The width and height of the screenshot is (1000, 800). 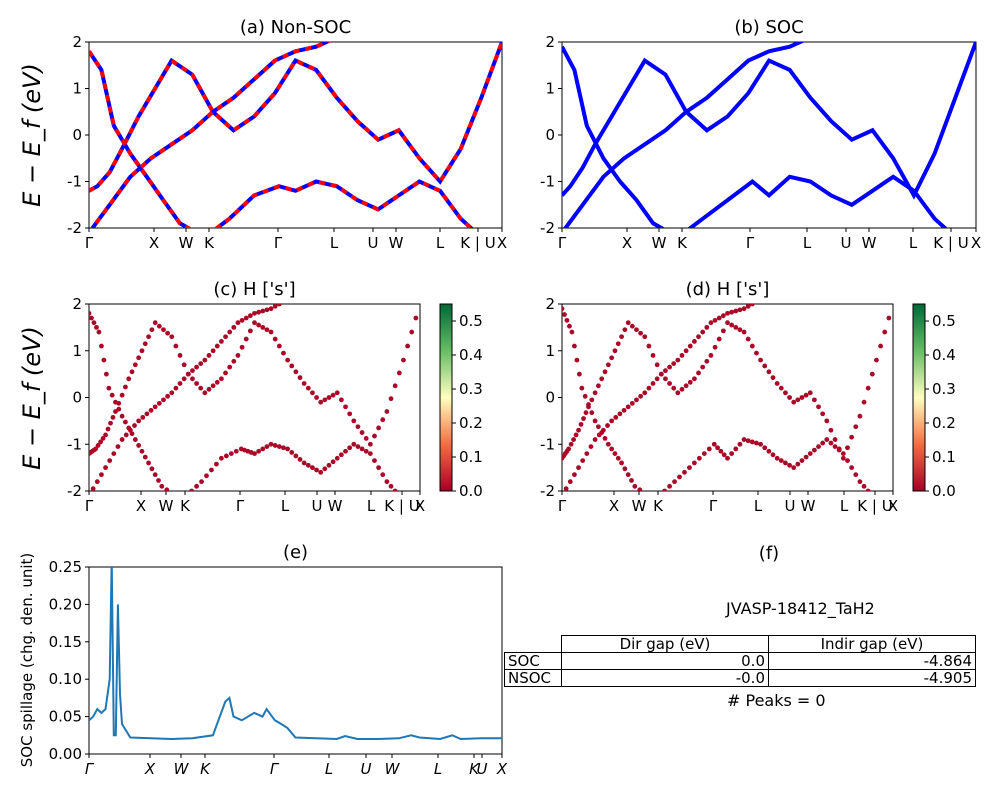 I want to click on axes-frame-c, so click(x=254, y=397).